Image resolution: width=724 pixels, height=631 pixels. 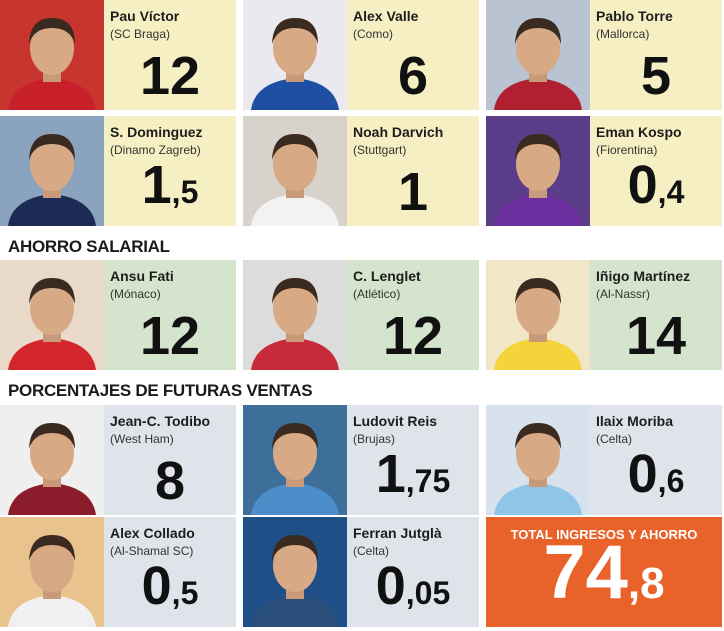 I want to click on player-card: Iñigo Martínez (Al-Nassr) 14, so click(x=604, y=315).